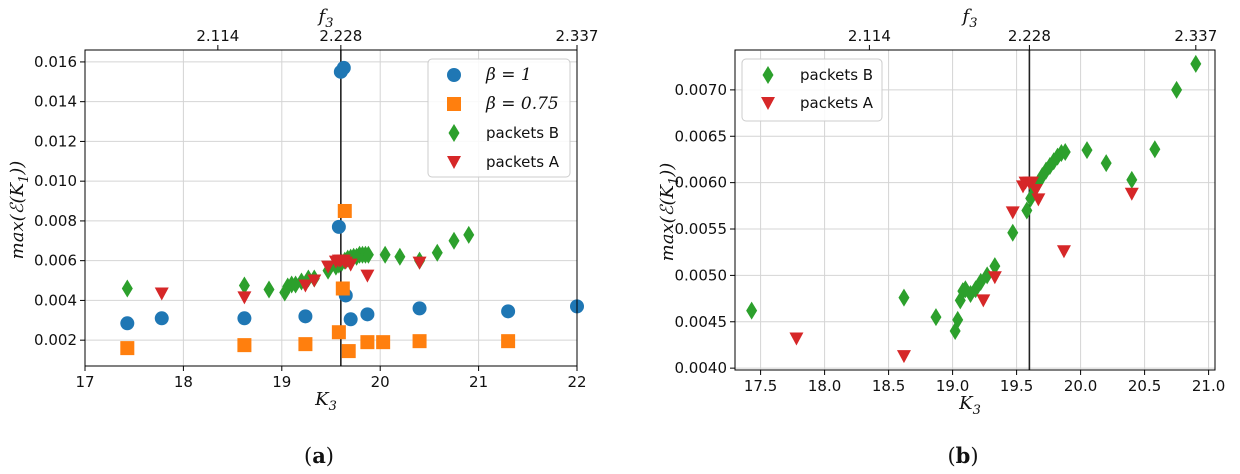  What do you see at coordinates (478, 382) in the screenshot?
I see `x-tick-label: 21` at bounding box center [478, 382].